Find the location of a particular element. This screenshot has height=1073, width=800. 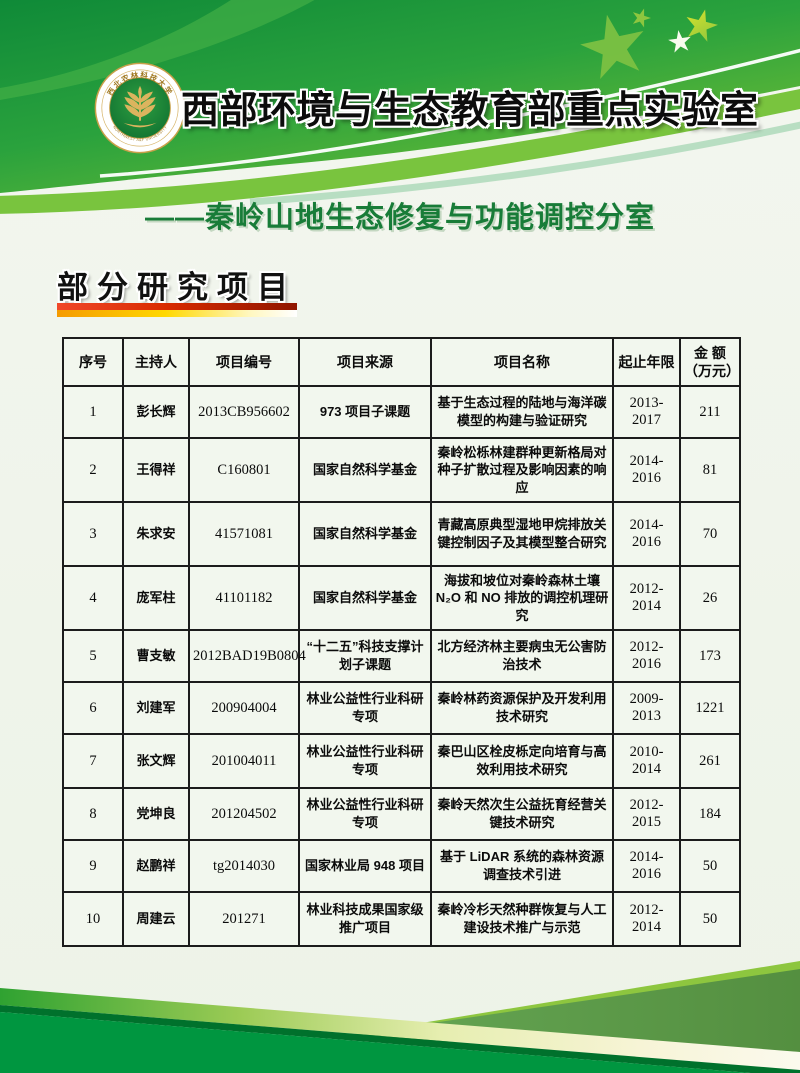

cell-years: 2012-2016 is located at coordinates (646, 656).